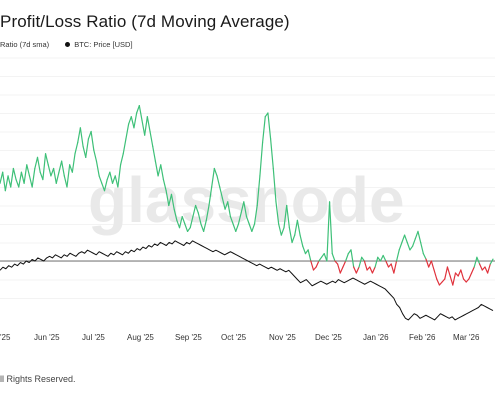 The width and height of the screenshot is (495, 400). I want to click on x-tick-label: Jul '25, so click(93, 337).